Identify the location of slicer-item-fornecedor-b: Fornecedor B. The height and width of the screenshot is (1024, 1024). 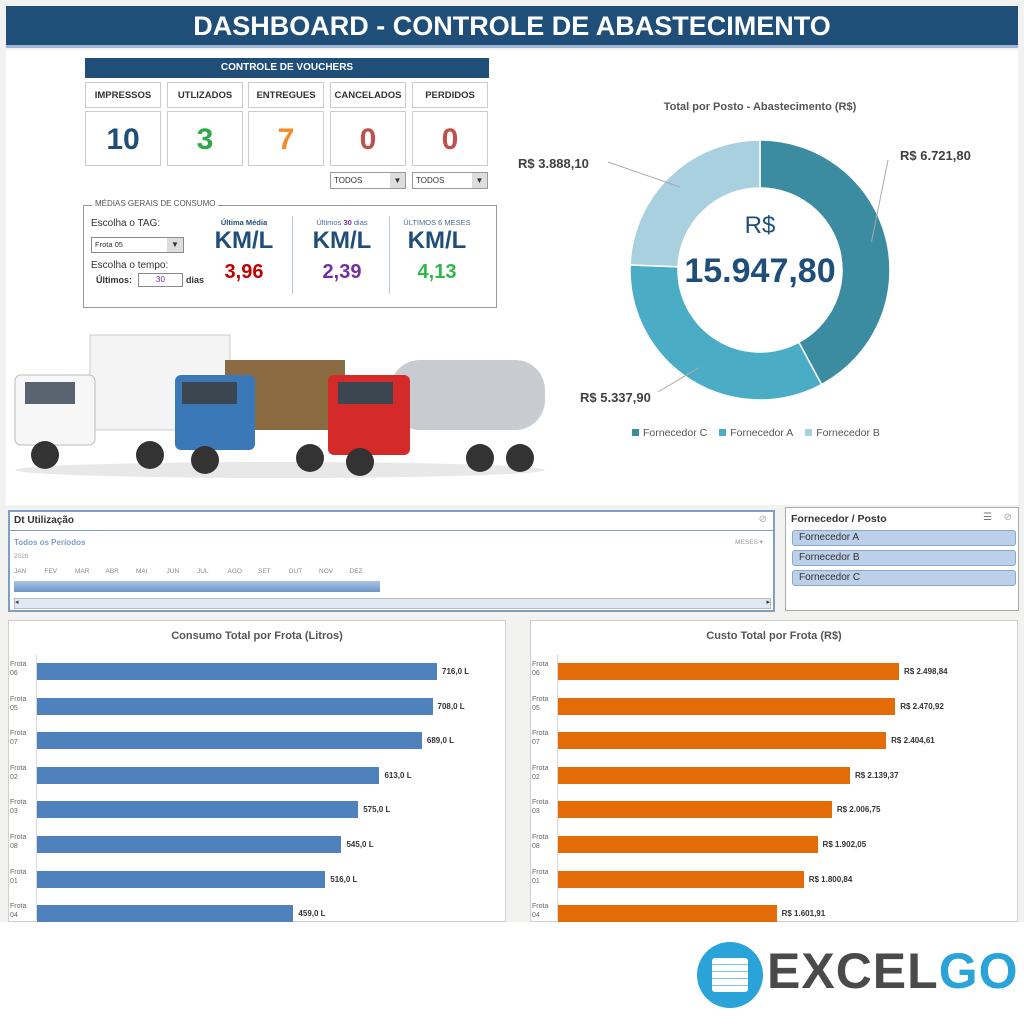
(904, 558).